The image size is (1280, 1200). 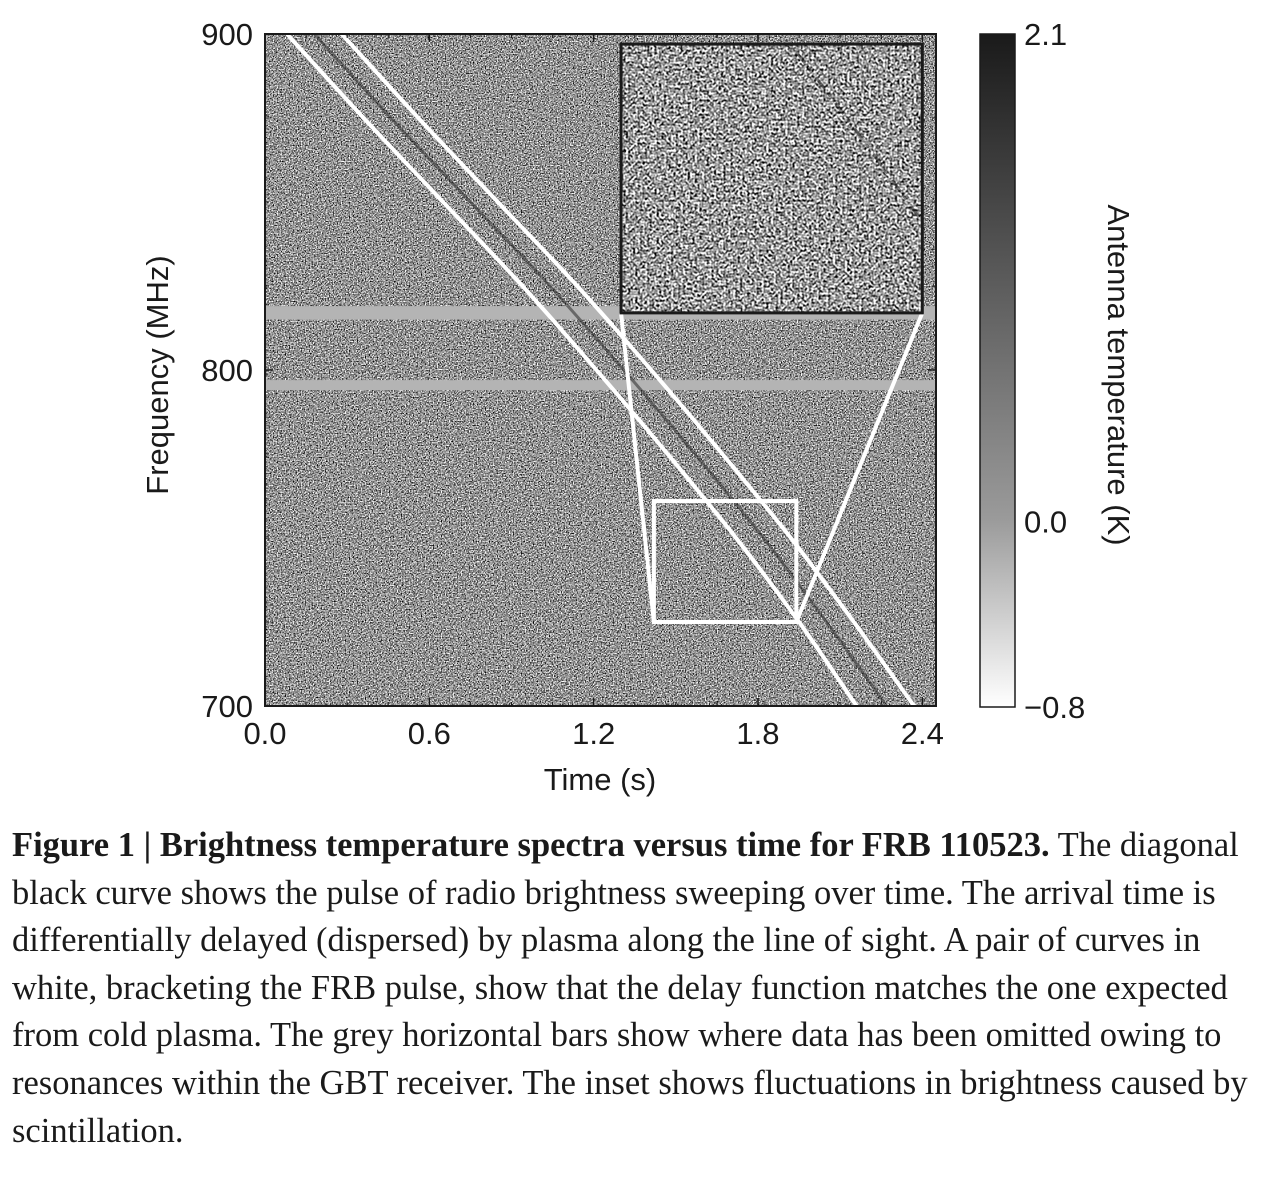 I want to click on colorbar-tick-label: 2.1, so click(x=1045, y=34).